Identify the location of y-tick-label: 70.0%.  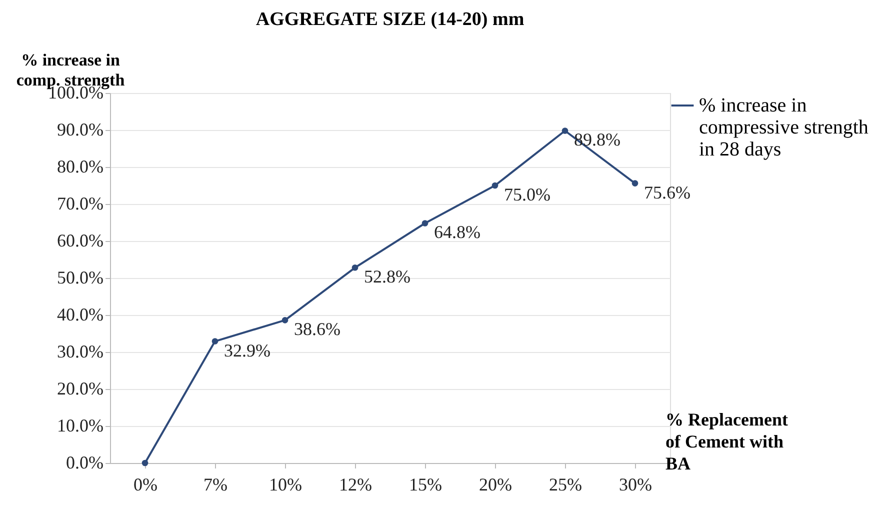
(80, 204).